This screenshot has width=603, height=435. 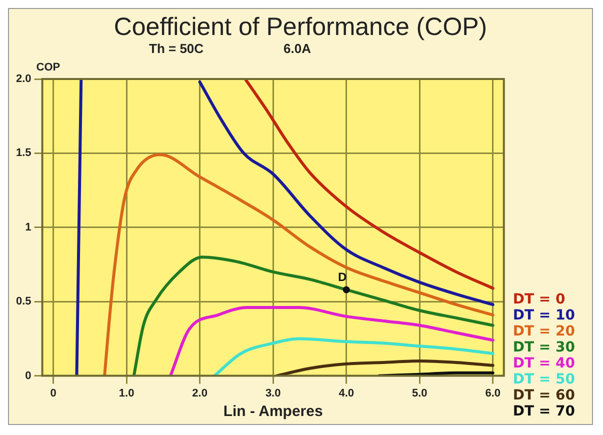 I want to click on y-tick-label: 2.0, so click(x=24, y=79).